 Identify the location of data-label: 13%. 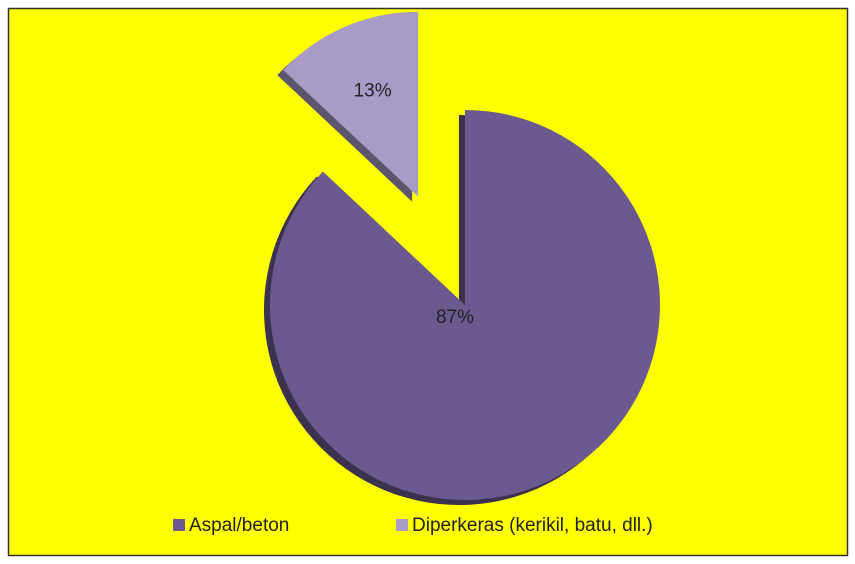
(373, 90).